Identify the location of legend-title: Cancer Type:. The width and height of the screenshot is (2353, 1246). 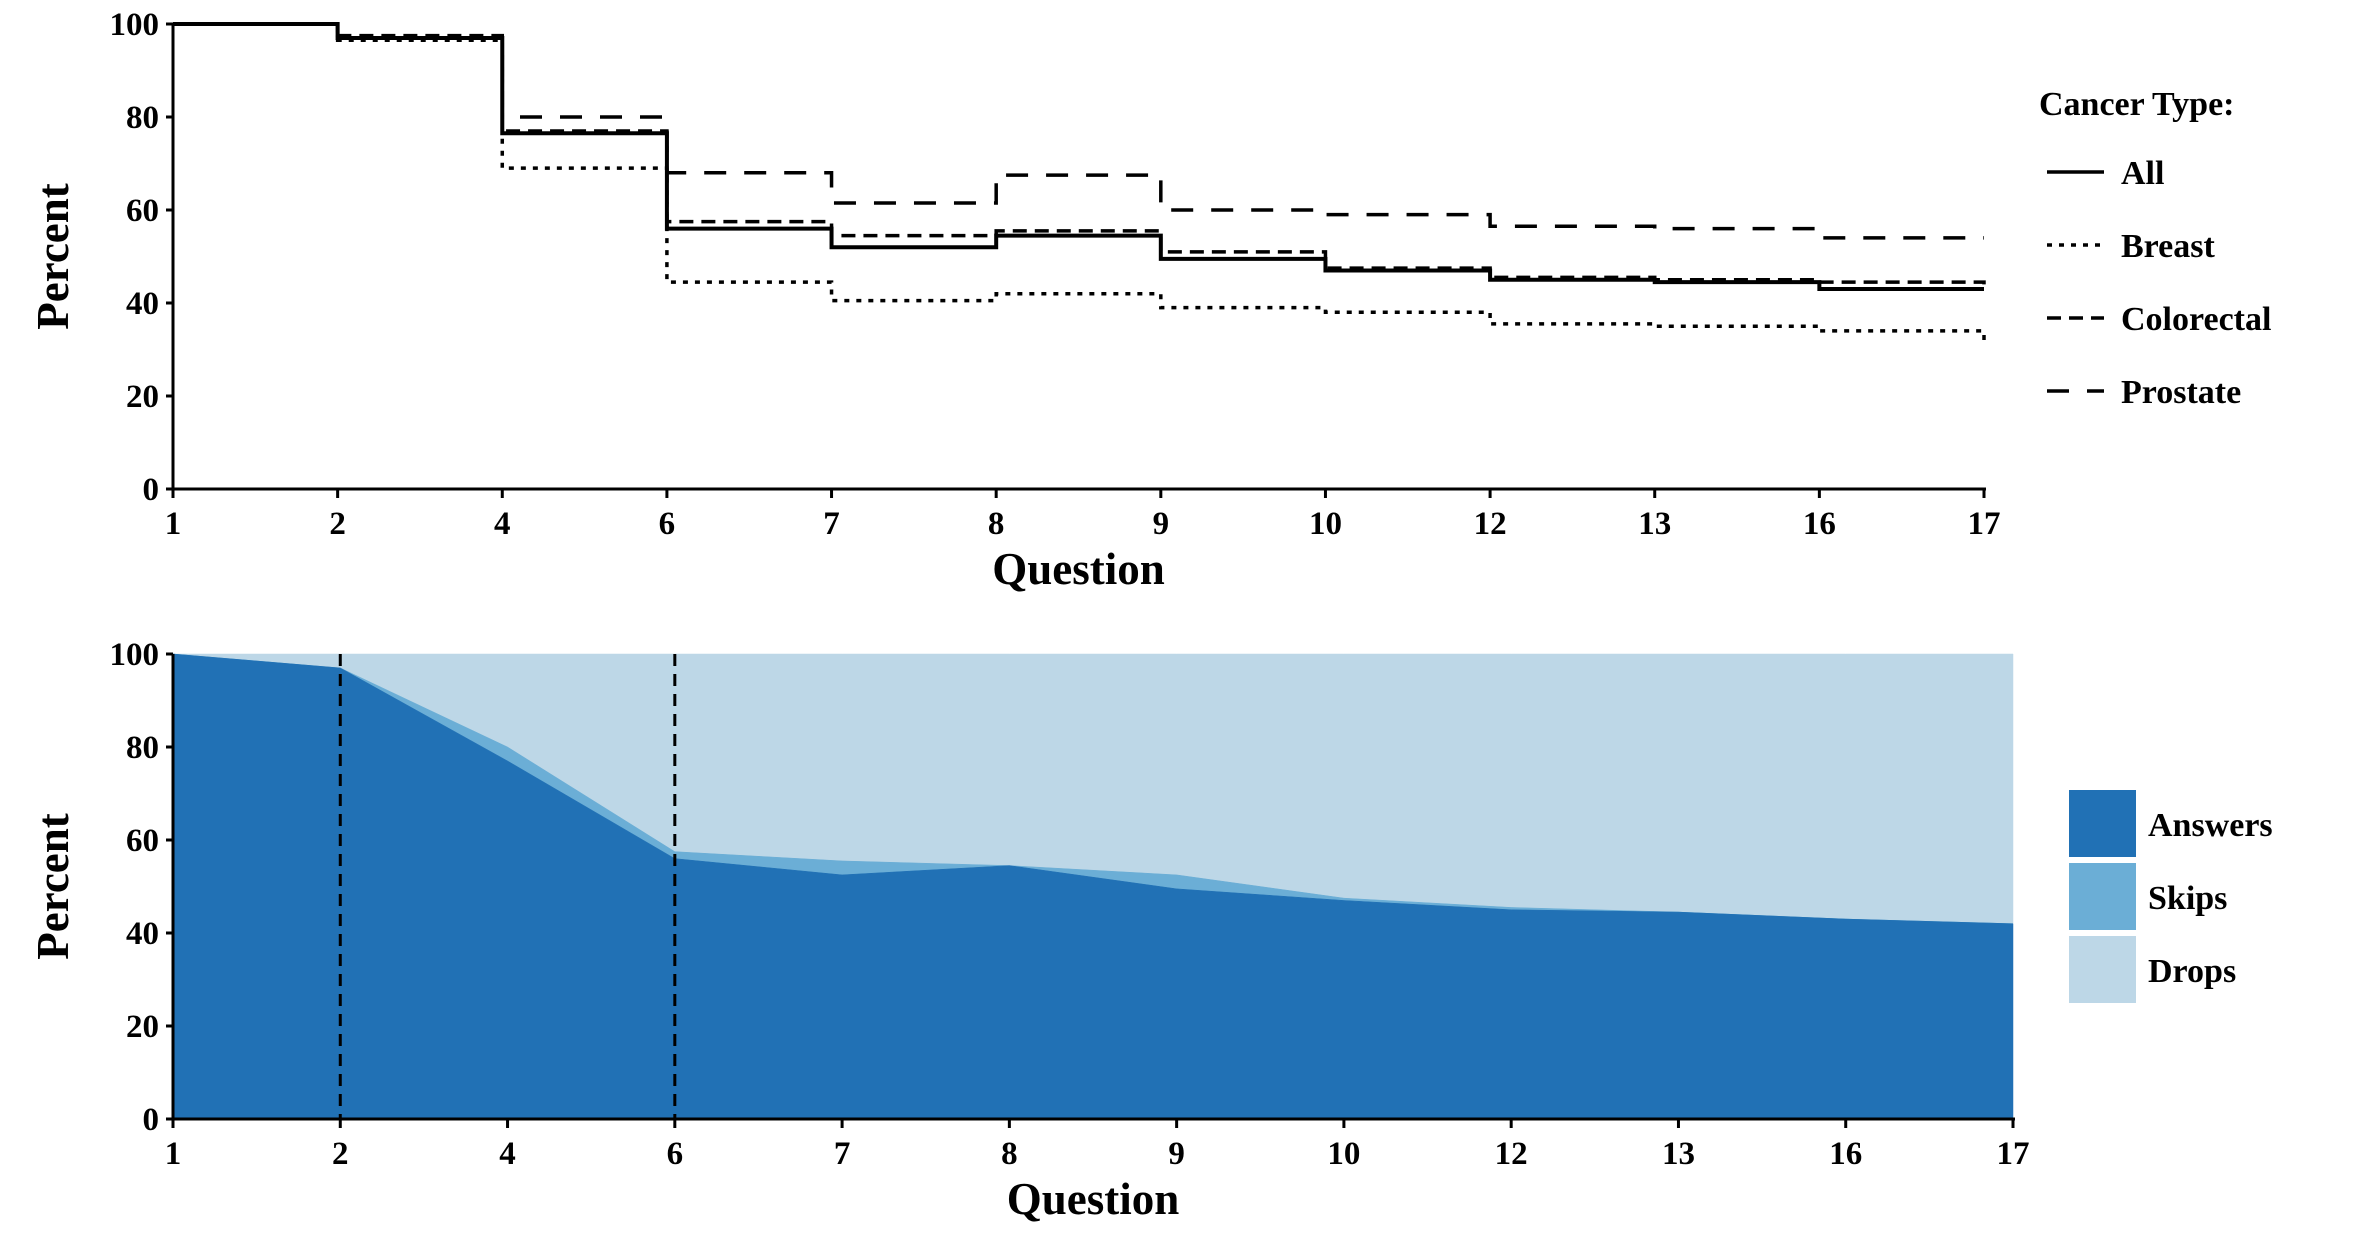
(2136, 104).